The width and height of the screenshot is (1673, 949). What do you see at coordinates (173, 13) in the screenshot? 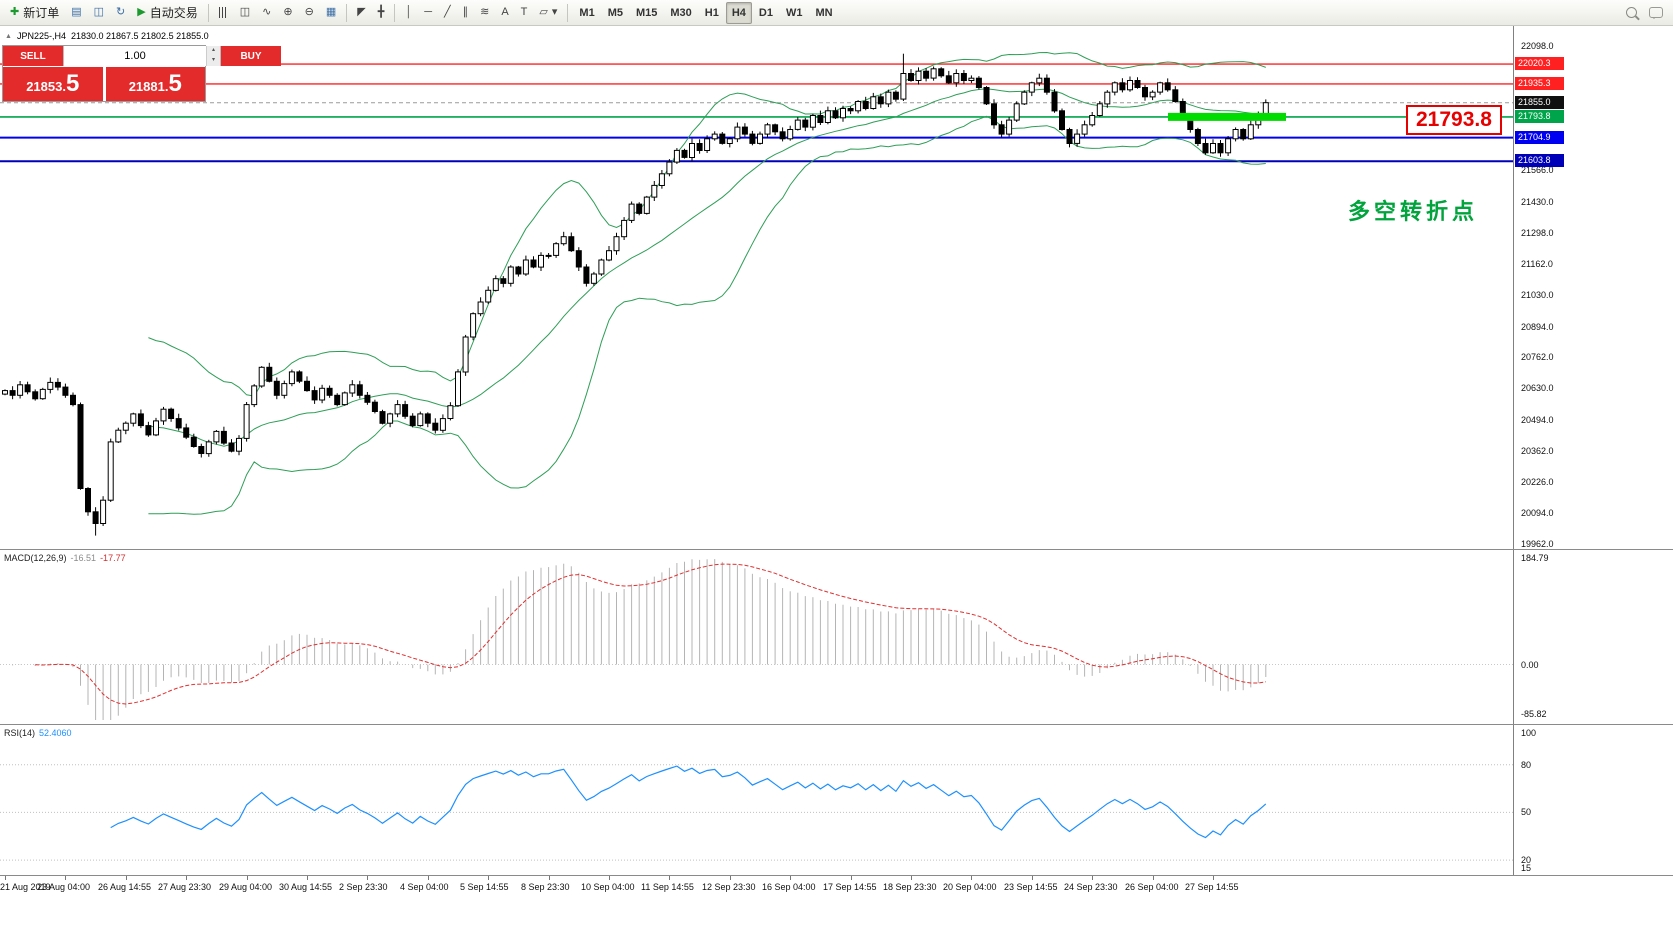
I see `autotrade-label: 自动交易` at bounding box center [173, 13].